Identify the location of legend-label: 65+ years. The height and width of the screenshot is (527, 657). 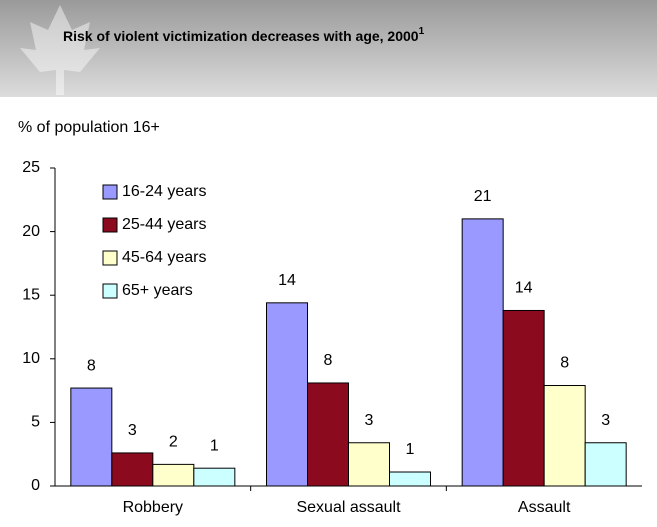
(157, 290).